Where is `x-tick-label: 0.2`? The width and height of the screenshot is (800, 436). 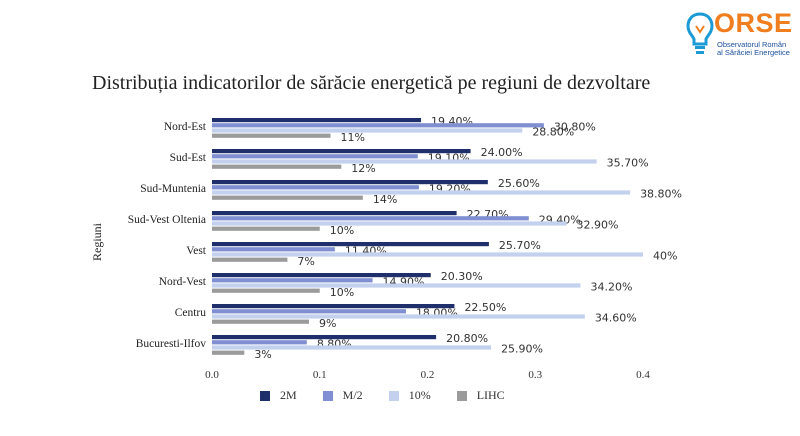 x-tick-label: 0.2 is located at coordinates (428, 375).